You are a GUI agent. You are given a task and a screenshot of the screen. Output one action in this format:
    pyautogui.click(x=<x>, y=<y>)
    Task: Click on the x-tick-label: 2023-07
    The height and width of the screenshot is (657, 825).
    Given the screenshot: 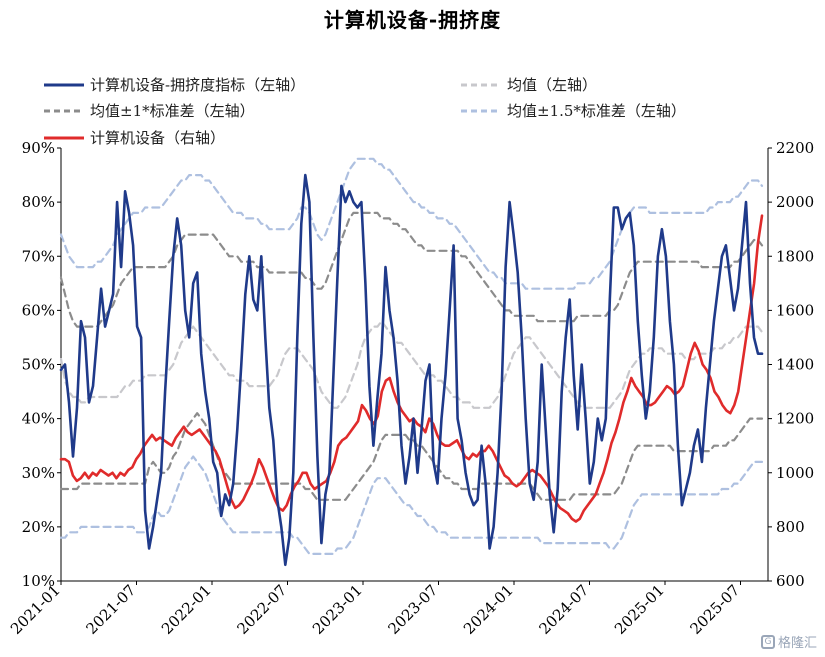 What is the action you would take?
    pyautogui.click(x=413, y=609)
    